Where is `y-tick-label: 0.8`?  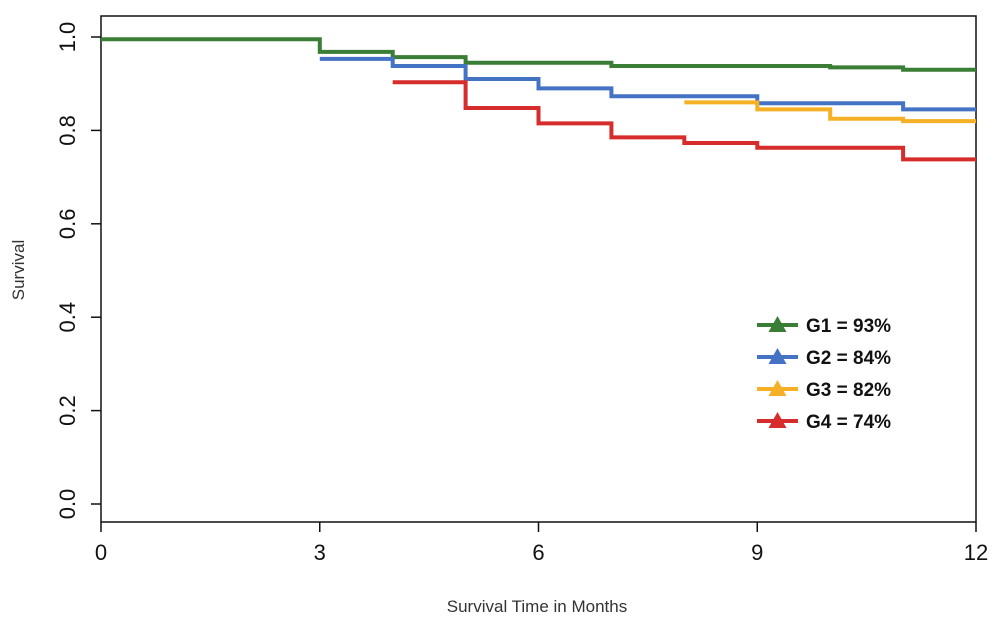
y-tick-label: 0.8 is located at coordinates (67, 130).